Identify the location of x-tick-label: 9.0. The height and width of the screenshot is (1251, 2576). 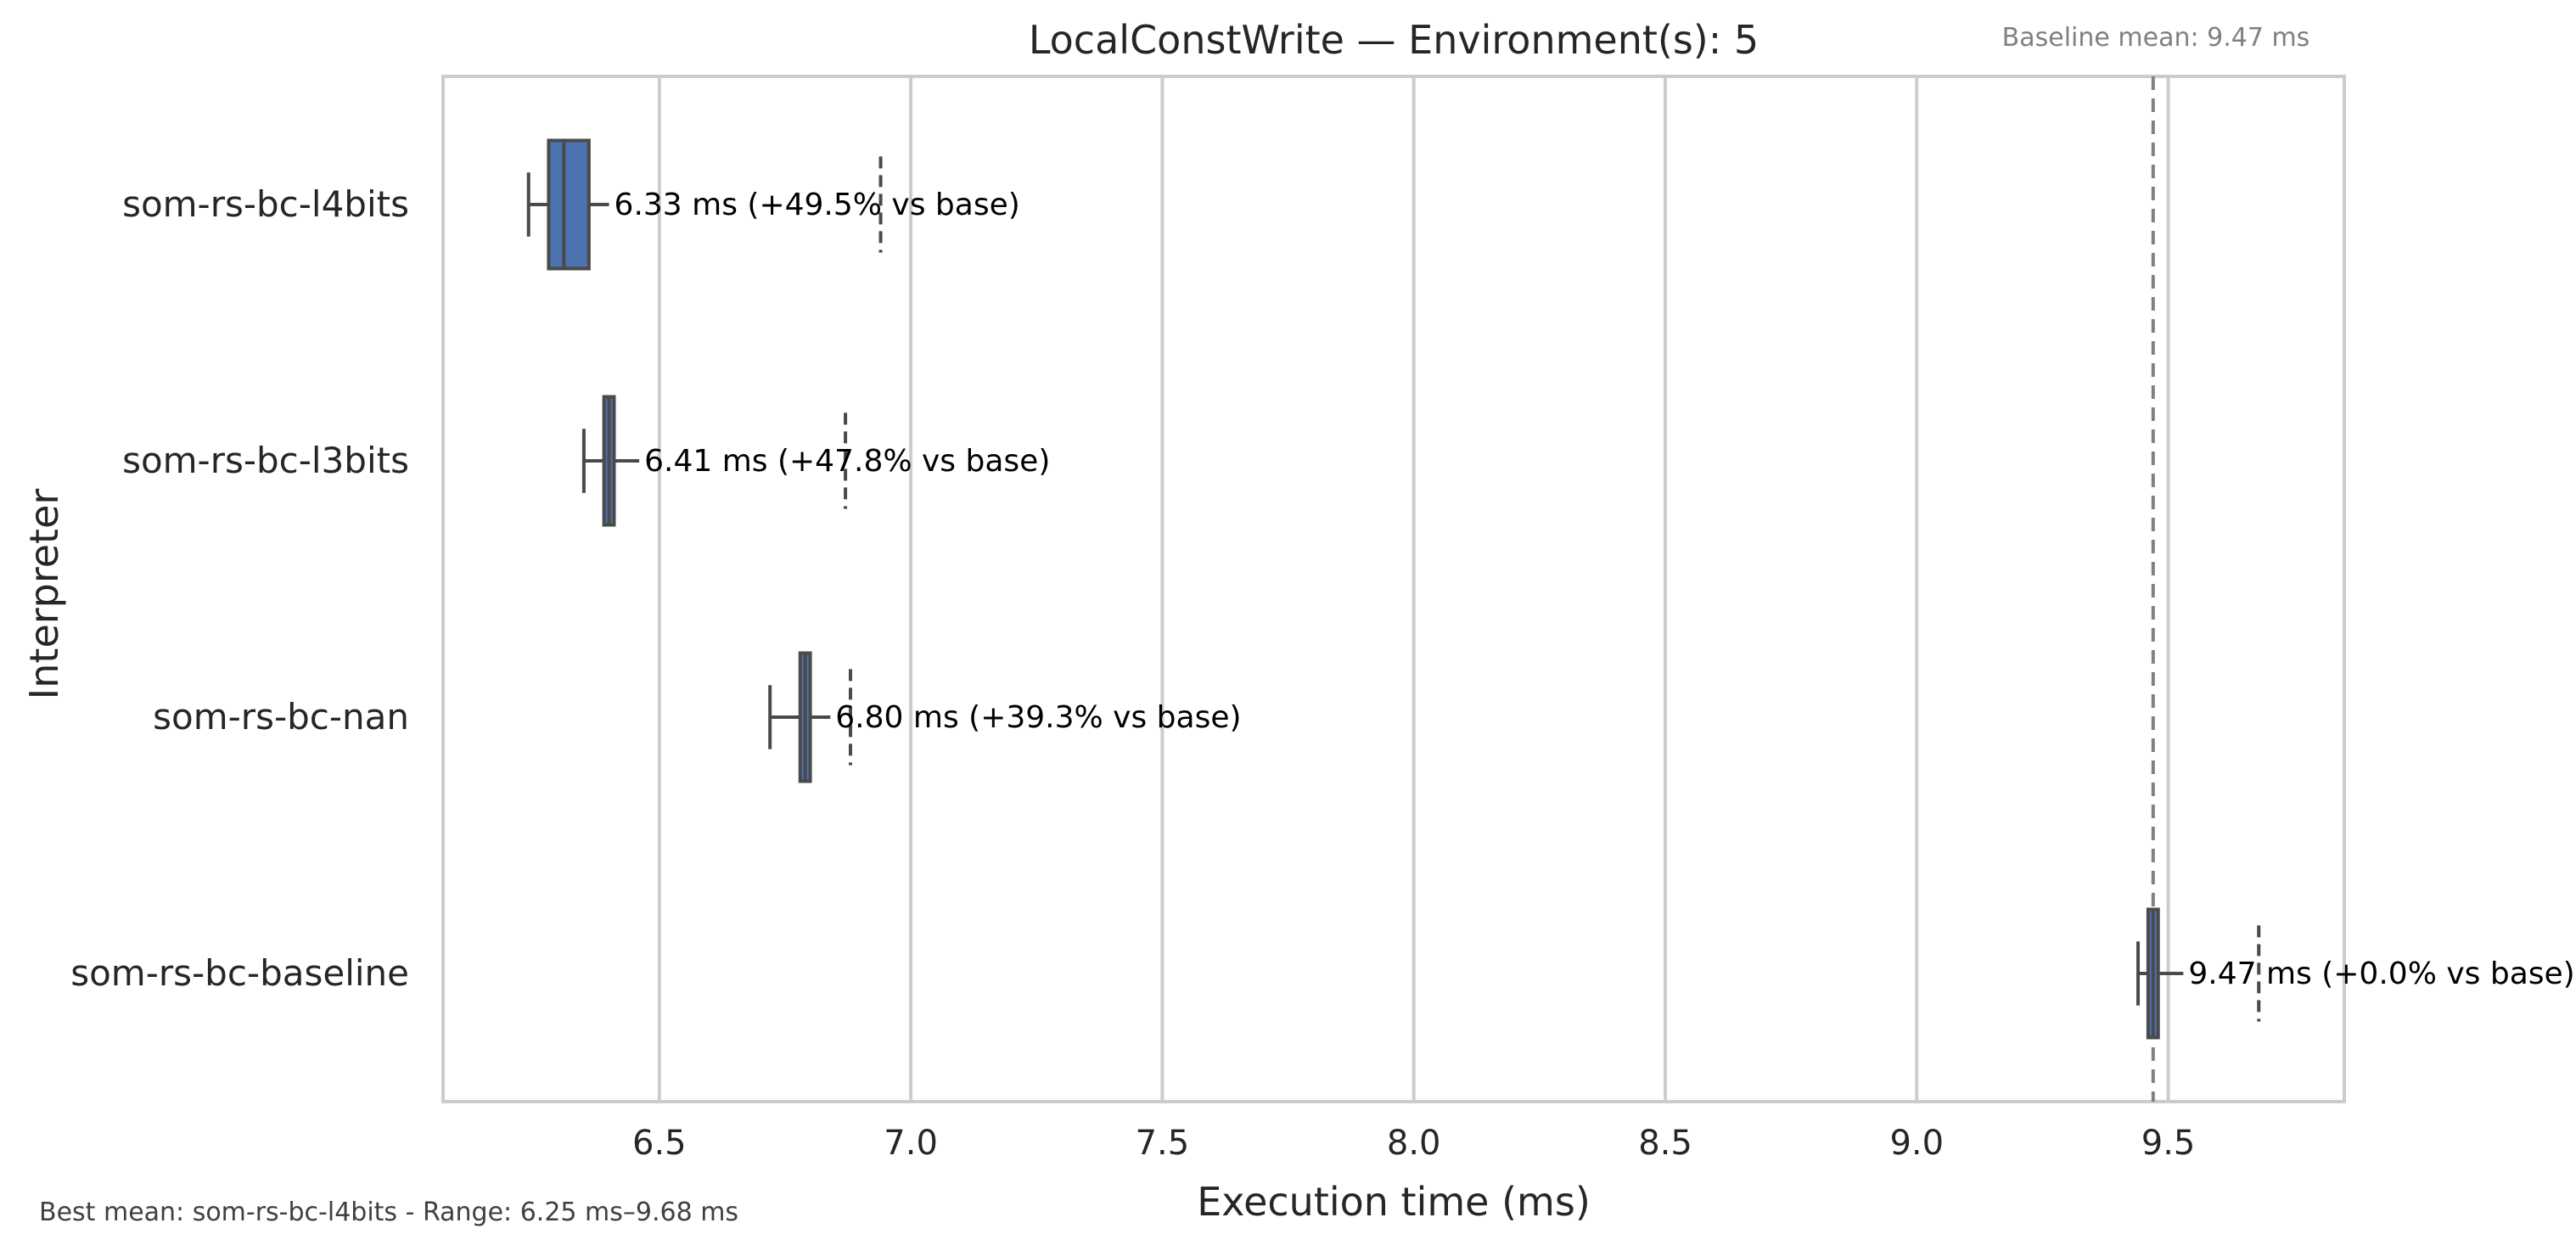
(1917, 1143).